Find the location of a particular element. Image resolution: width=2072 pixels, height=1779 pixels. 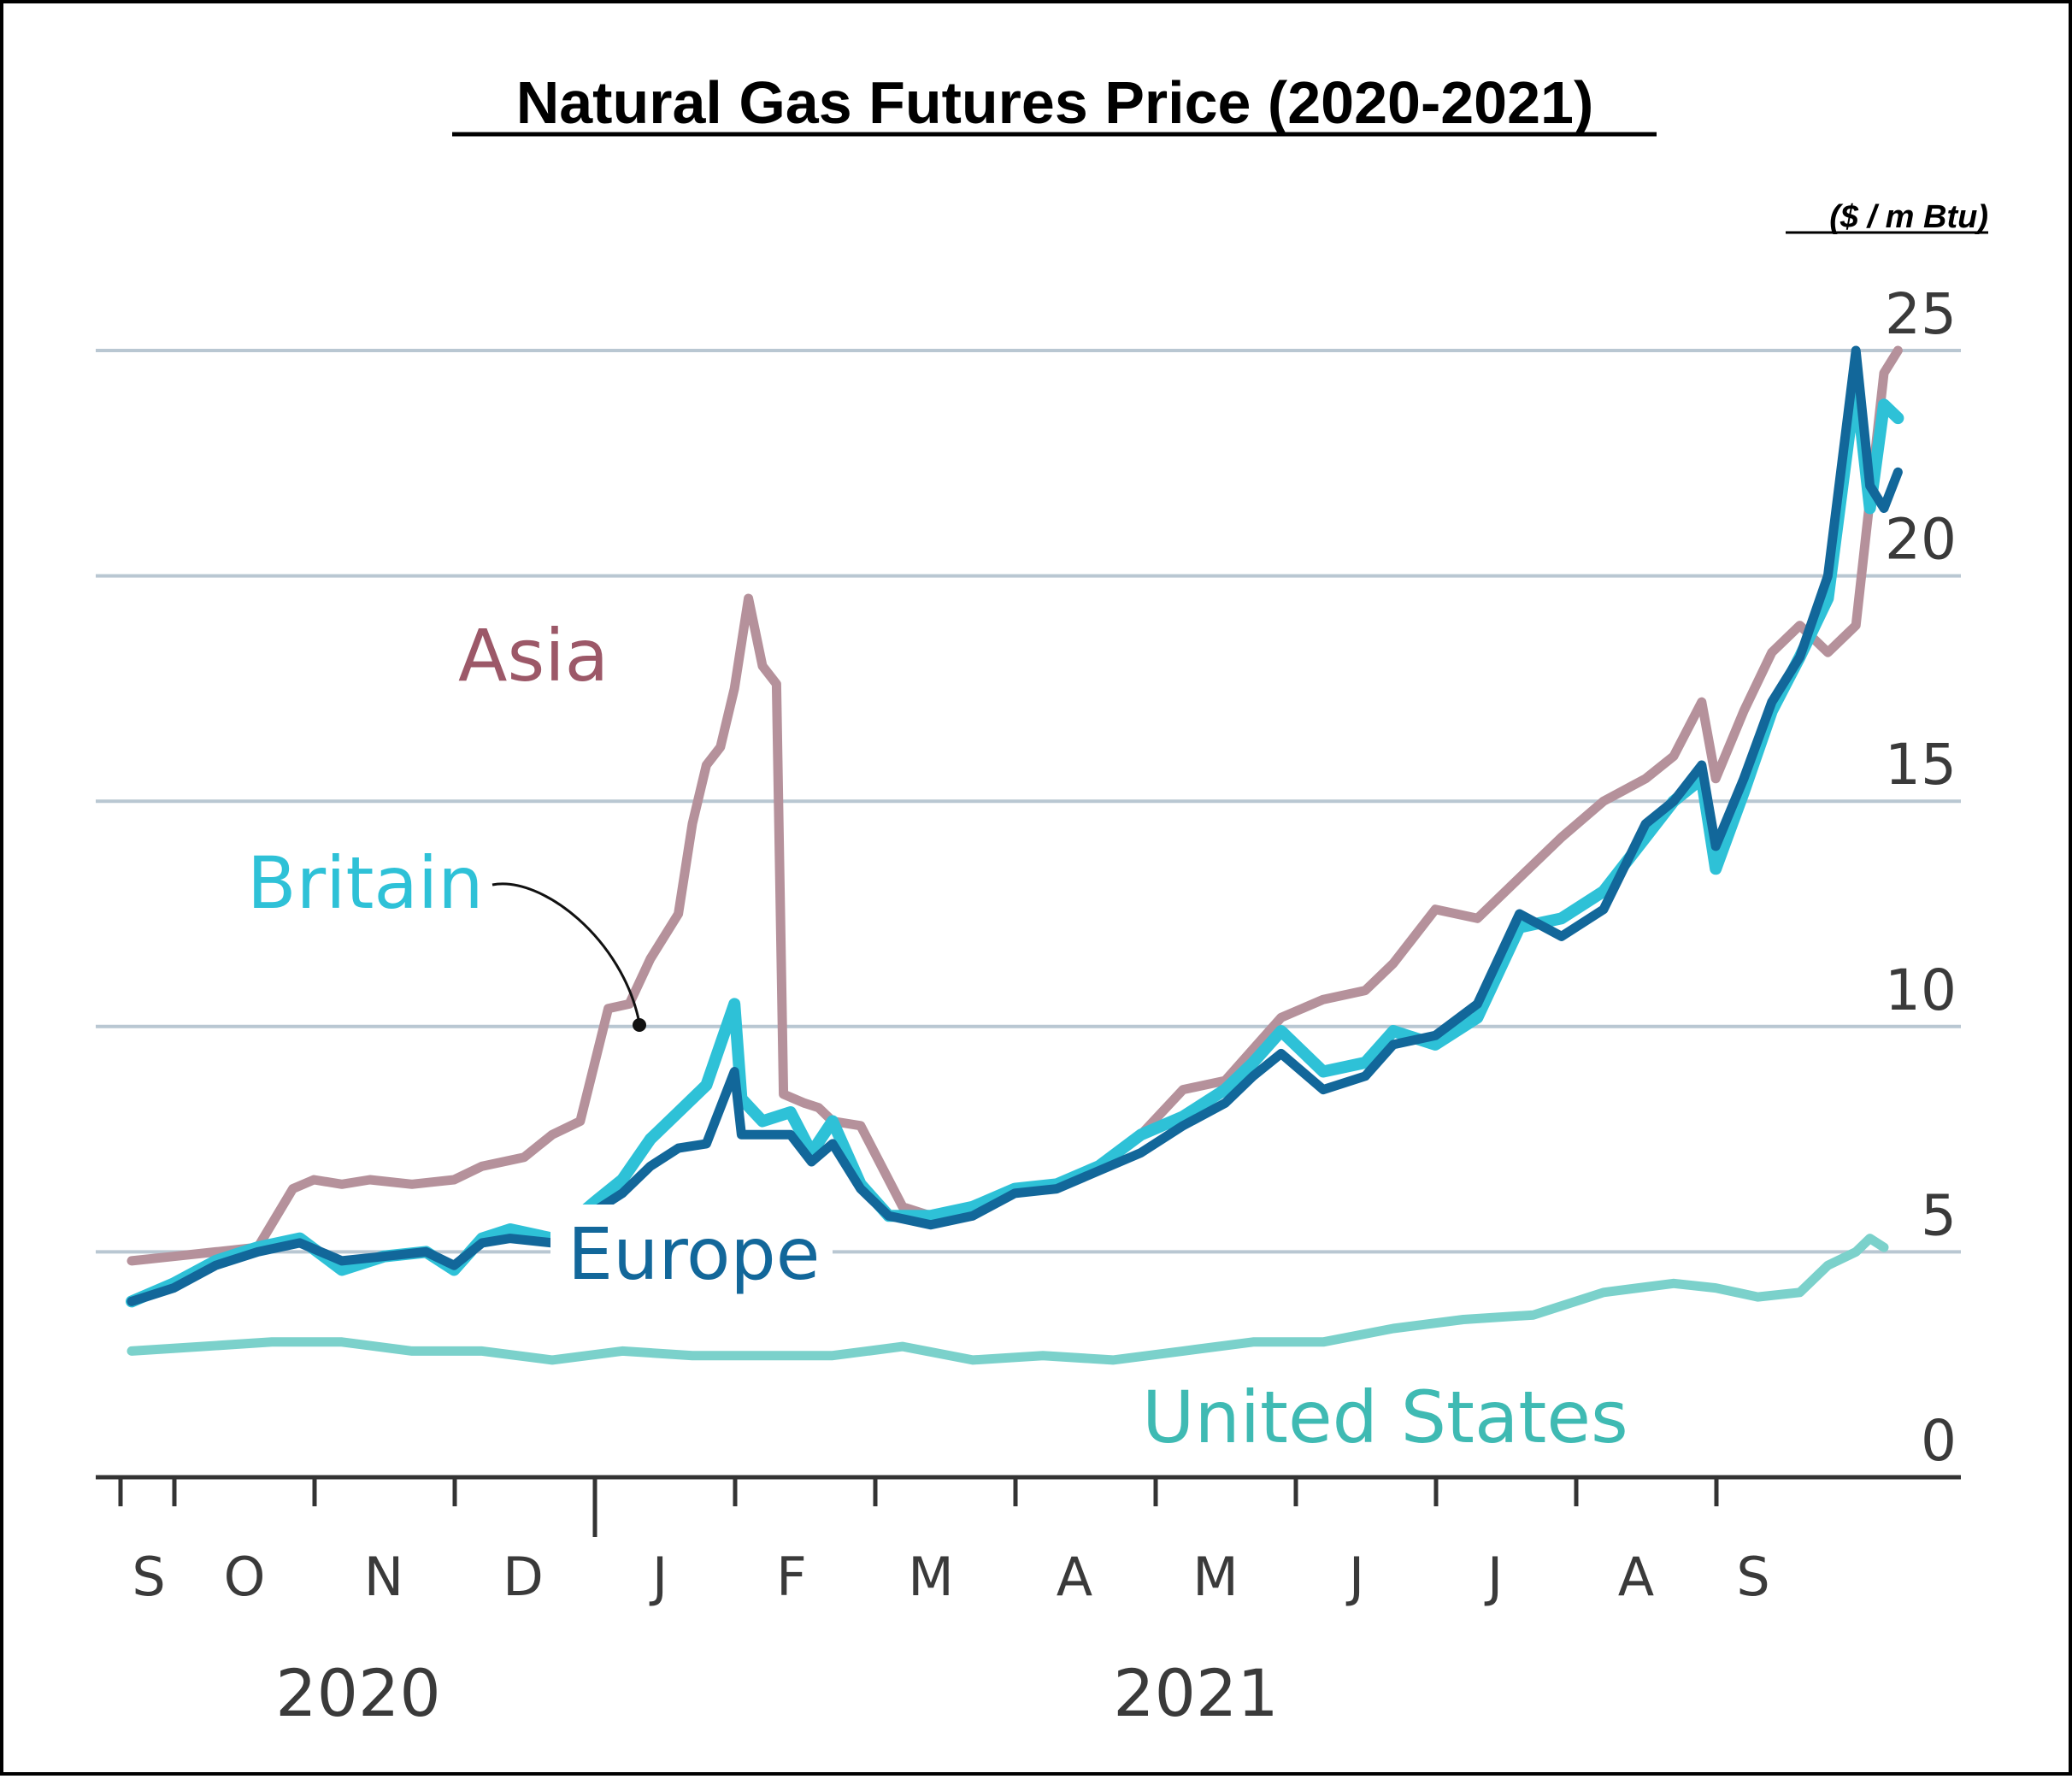

series-label-britain: Britain is located at coordinates (365, 883).